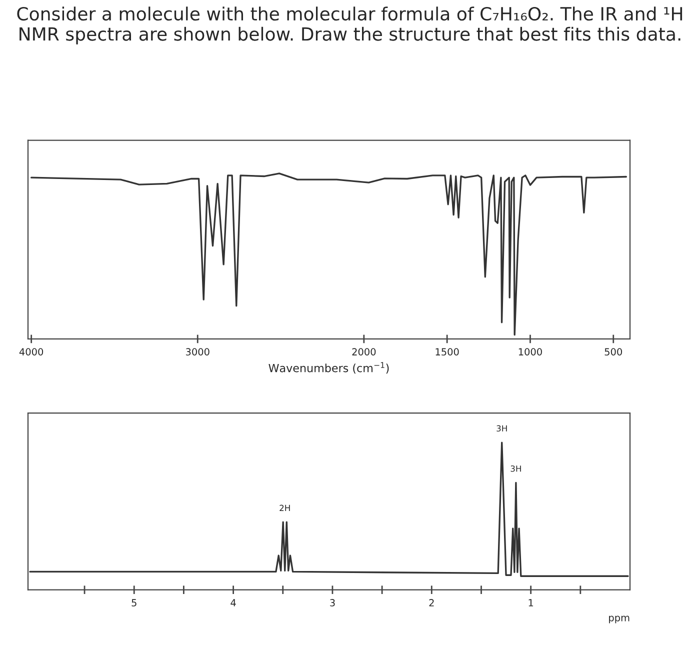 The width and height of the screenshot is (700, 662). I want to click on x-tick-label: 2, so click(431, 602).